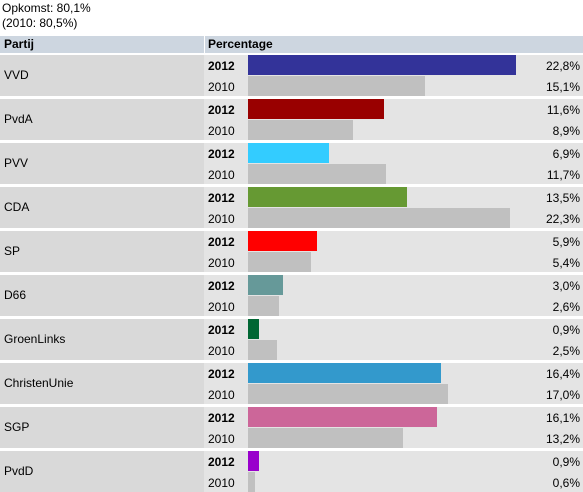 The height and width of the screenshot is (492, 583). What do you see at coordinates (566, 462) in the screenshot?
I see `value-label-pvdd-2012: 0,9%` at bounding box center [566, 462].